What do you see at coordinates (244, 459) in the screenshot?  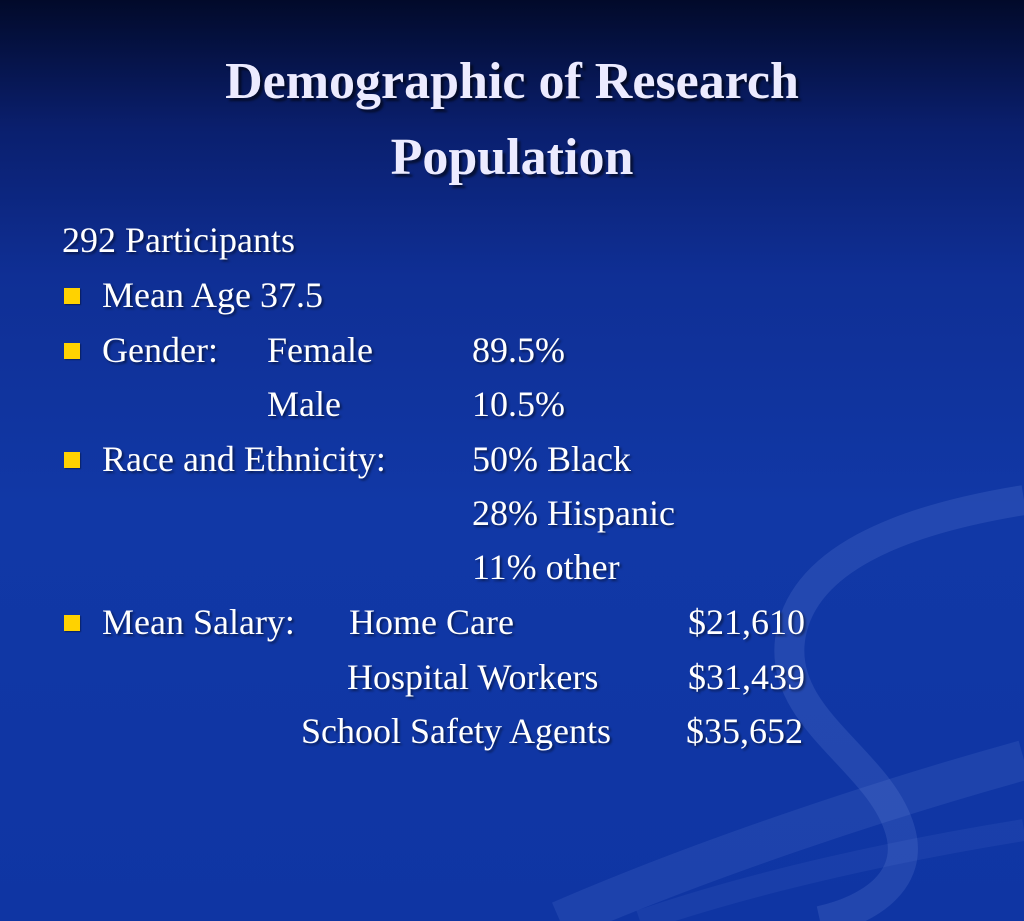 I see `race-label: Race and Ethnicity:` at bounding box center [244, 459].